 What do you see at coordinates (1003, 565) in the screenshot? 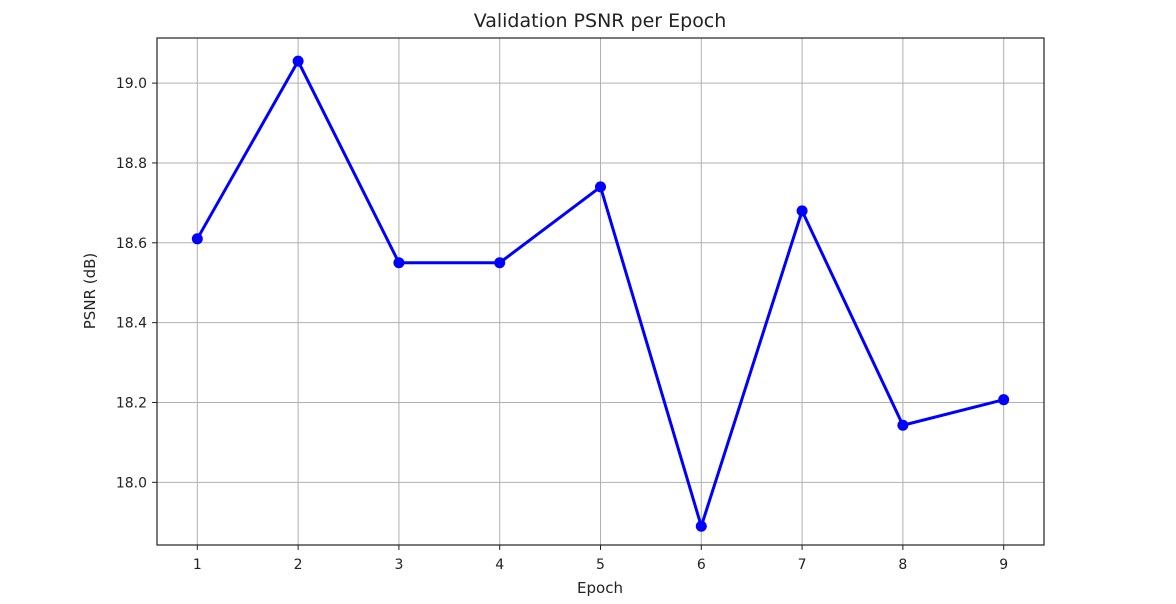
I see `x-tick-label: 9` at bounding box center [1003, 565].